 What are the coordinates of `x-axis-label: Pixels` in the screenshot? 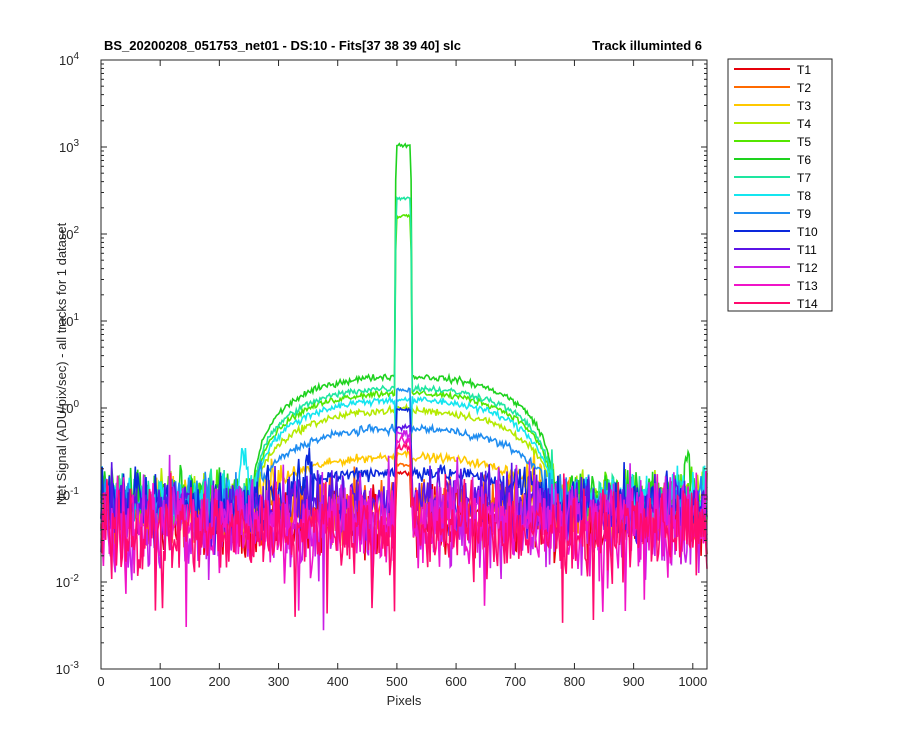 It's located at (404, 700).